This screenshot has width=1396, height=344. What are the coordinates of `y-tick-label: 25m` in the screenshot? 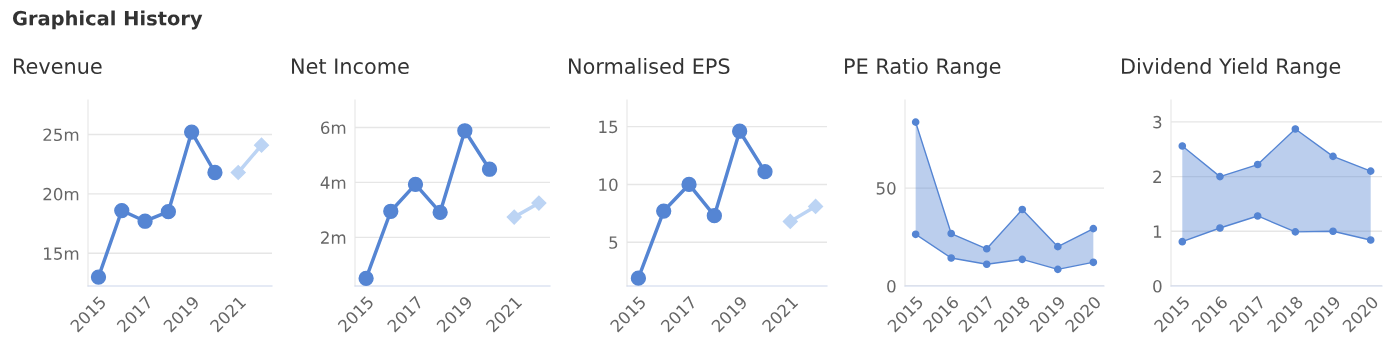 It's located at (61, 135).